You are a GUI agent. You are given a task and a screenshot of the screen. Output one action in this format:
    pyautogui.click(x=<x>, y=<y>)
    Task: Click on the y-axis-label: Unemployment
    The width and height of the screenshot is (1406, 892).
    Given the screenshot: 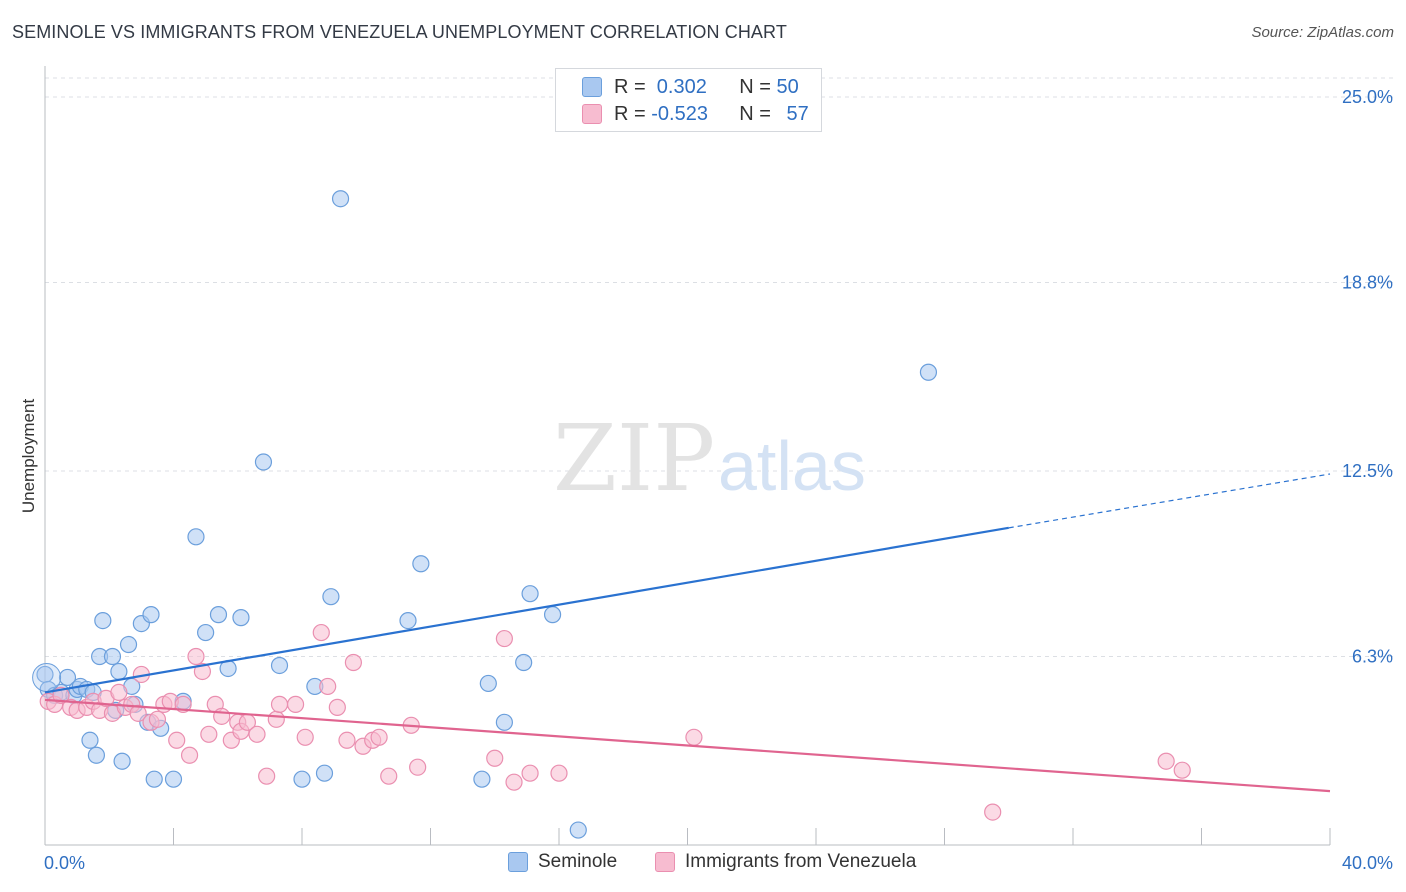 What is the action you would take?
    pyautogui.click(x=28, y=456)
    